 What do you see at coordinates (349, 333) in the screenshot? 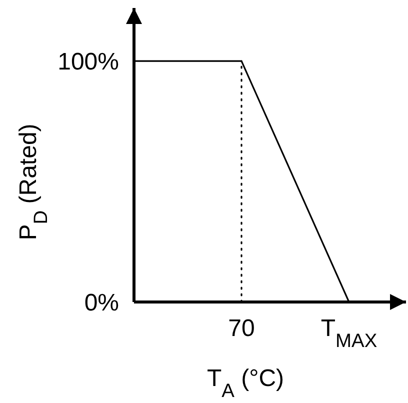
I see `x-tick-label: T$_{MAX}$` at bounding box center [349, 333].